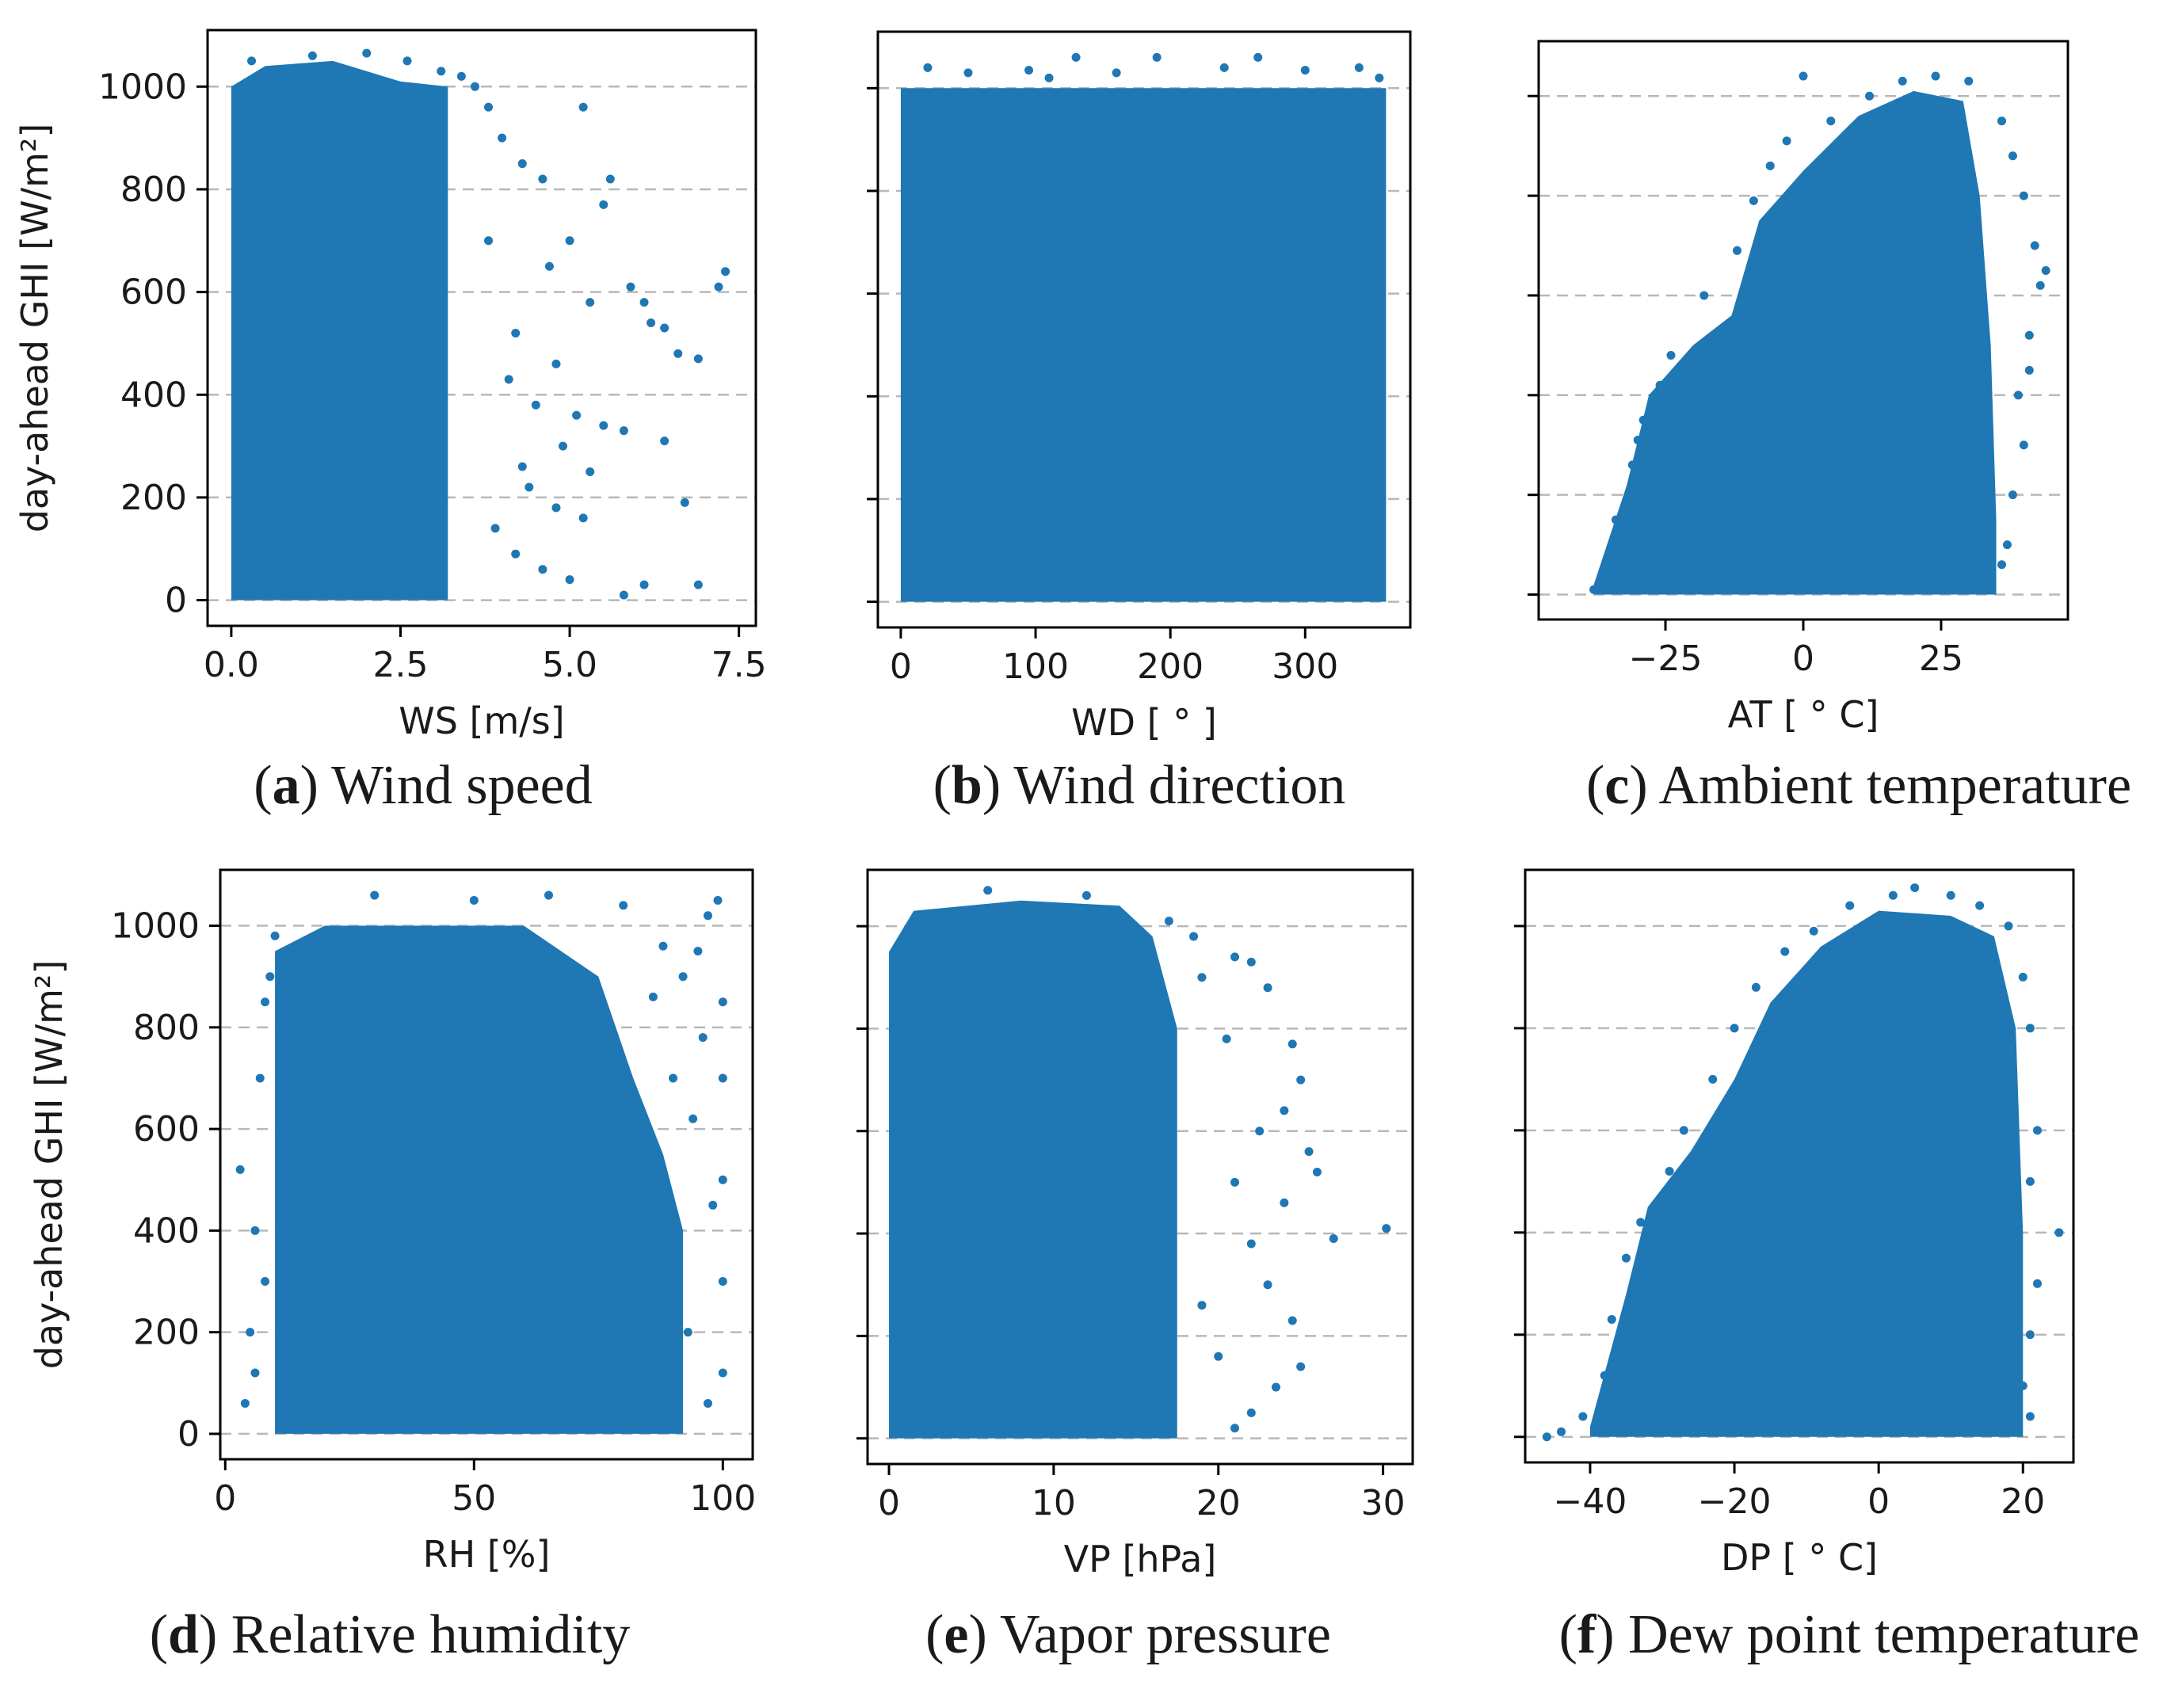  Describe the element at coordinates (1941, 659) in the screenshot. I see `x-tick-label: 25` at that location.